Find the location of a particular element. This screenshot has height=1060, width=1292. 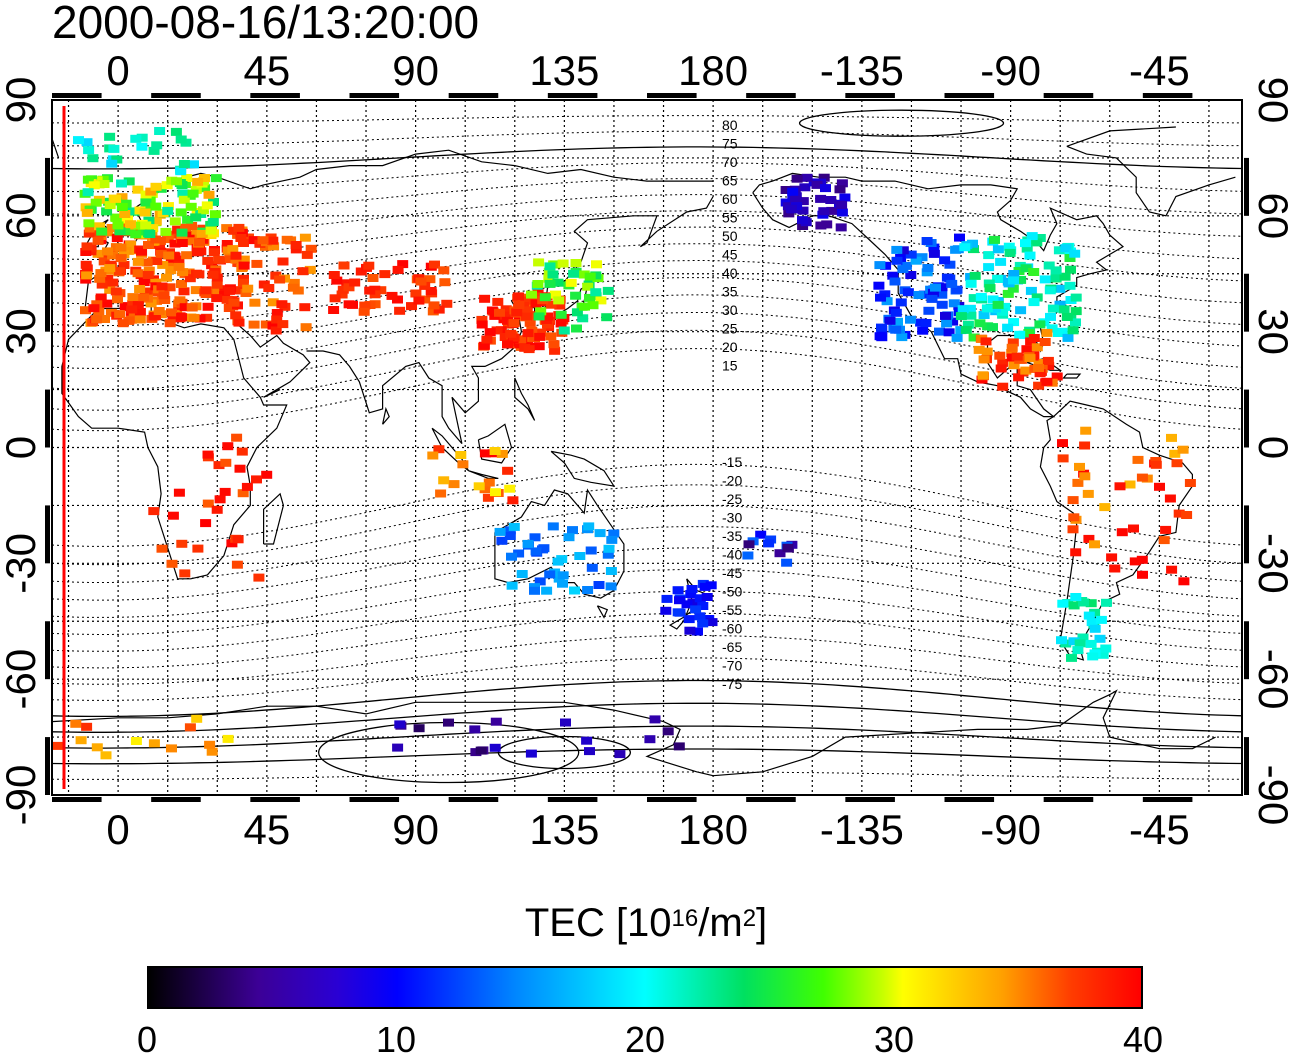

lon-label-top: -45 is located at coordinates (1159, 70).